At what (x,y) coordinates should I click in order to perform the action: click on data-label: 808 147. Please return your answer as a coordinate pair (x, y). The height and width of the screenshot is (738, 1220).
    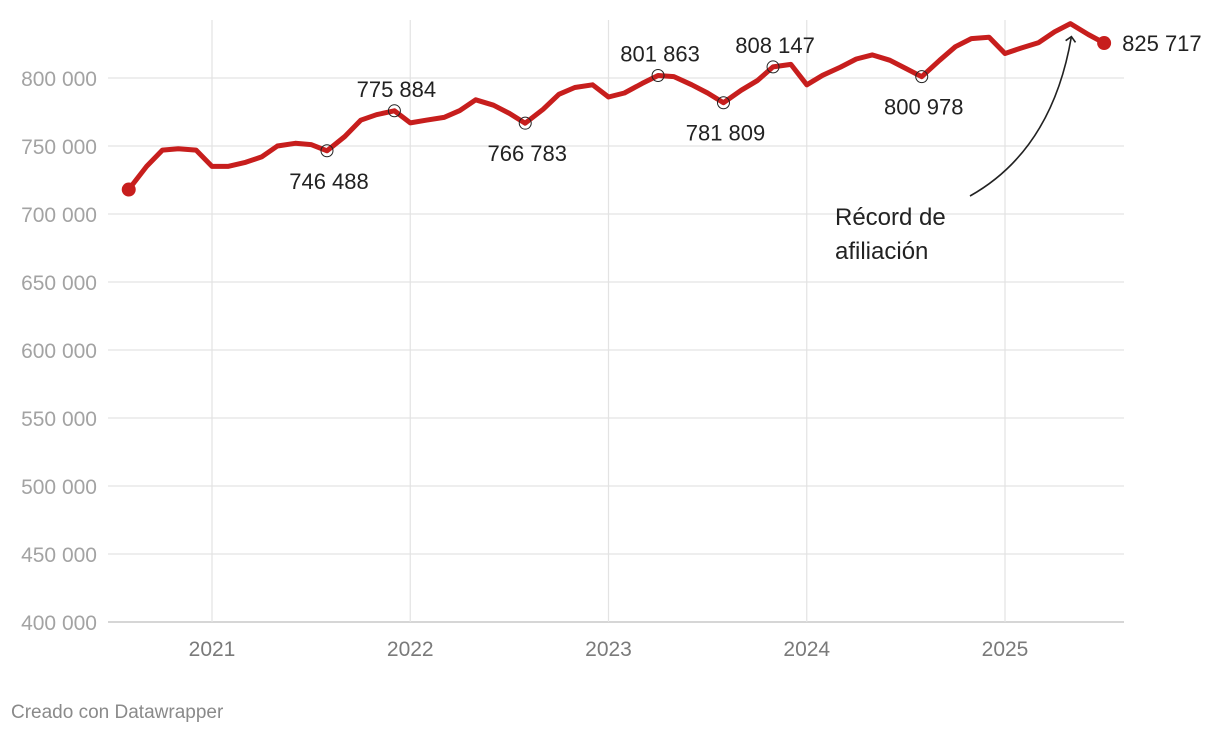
    Looking at the image, I should click on (775, 45).